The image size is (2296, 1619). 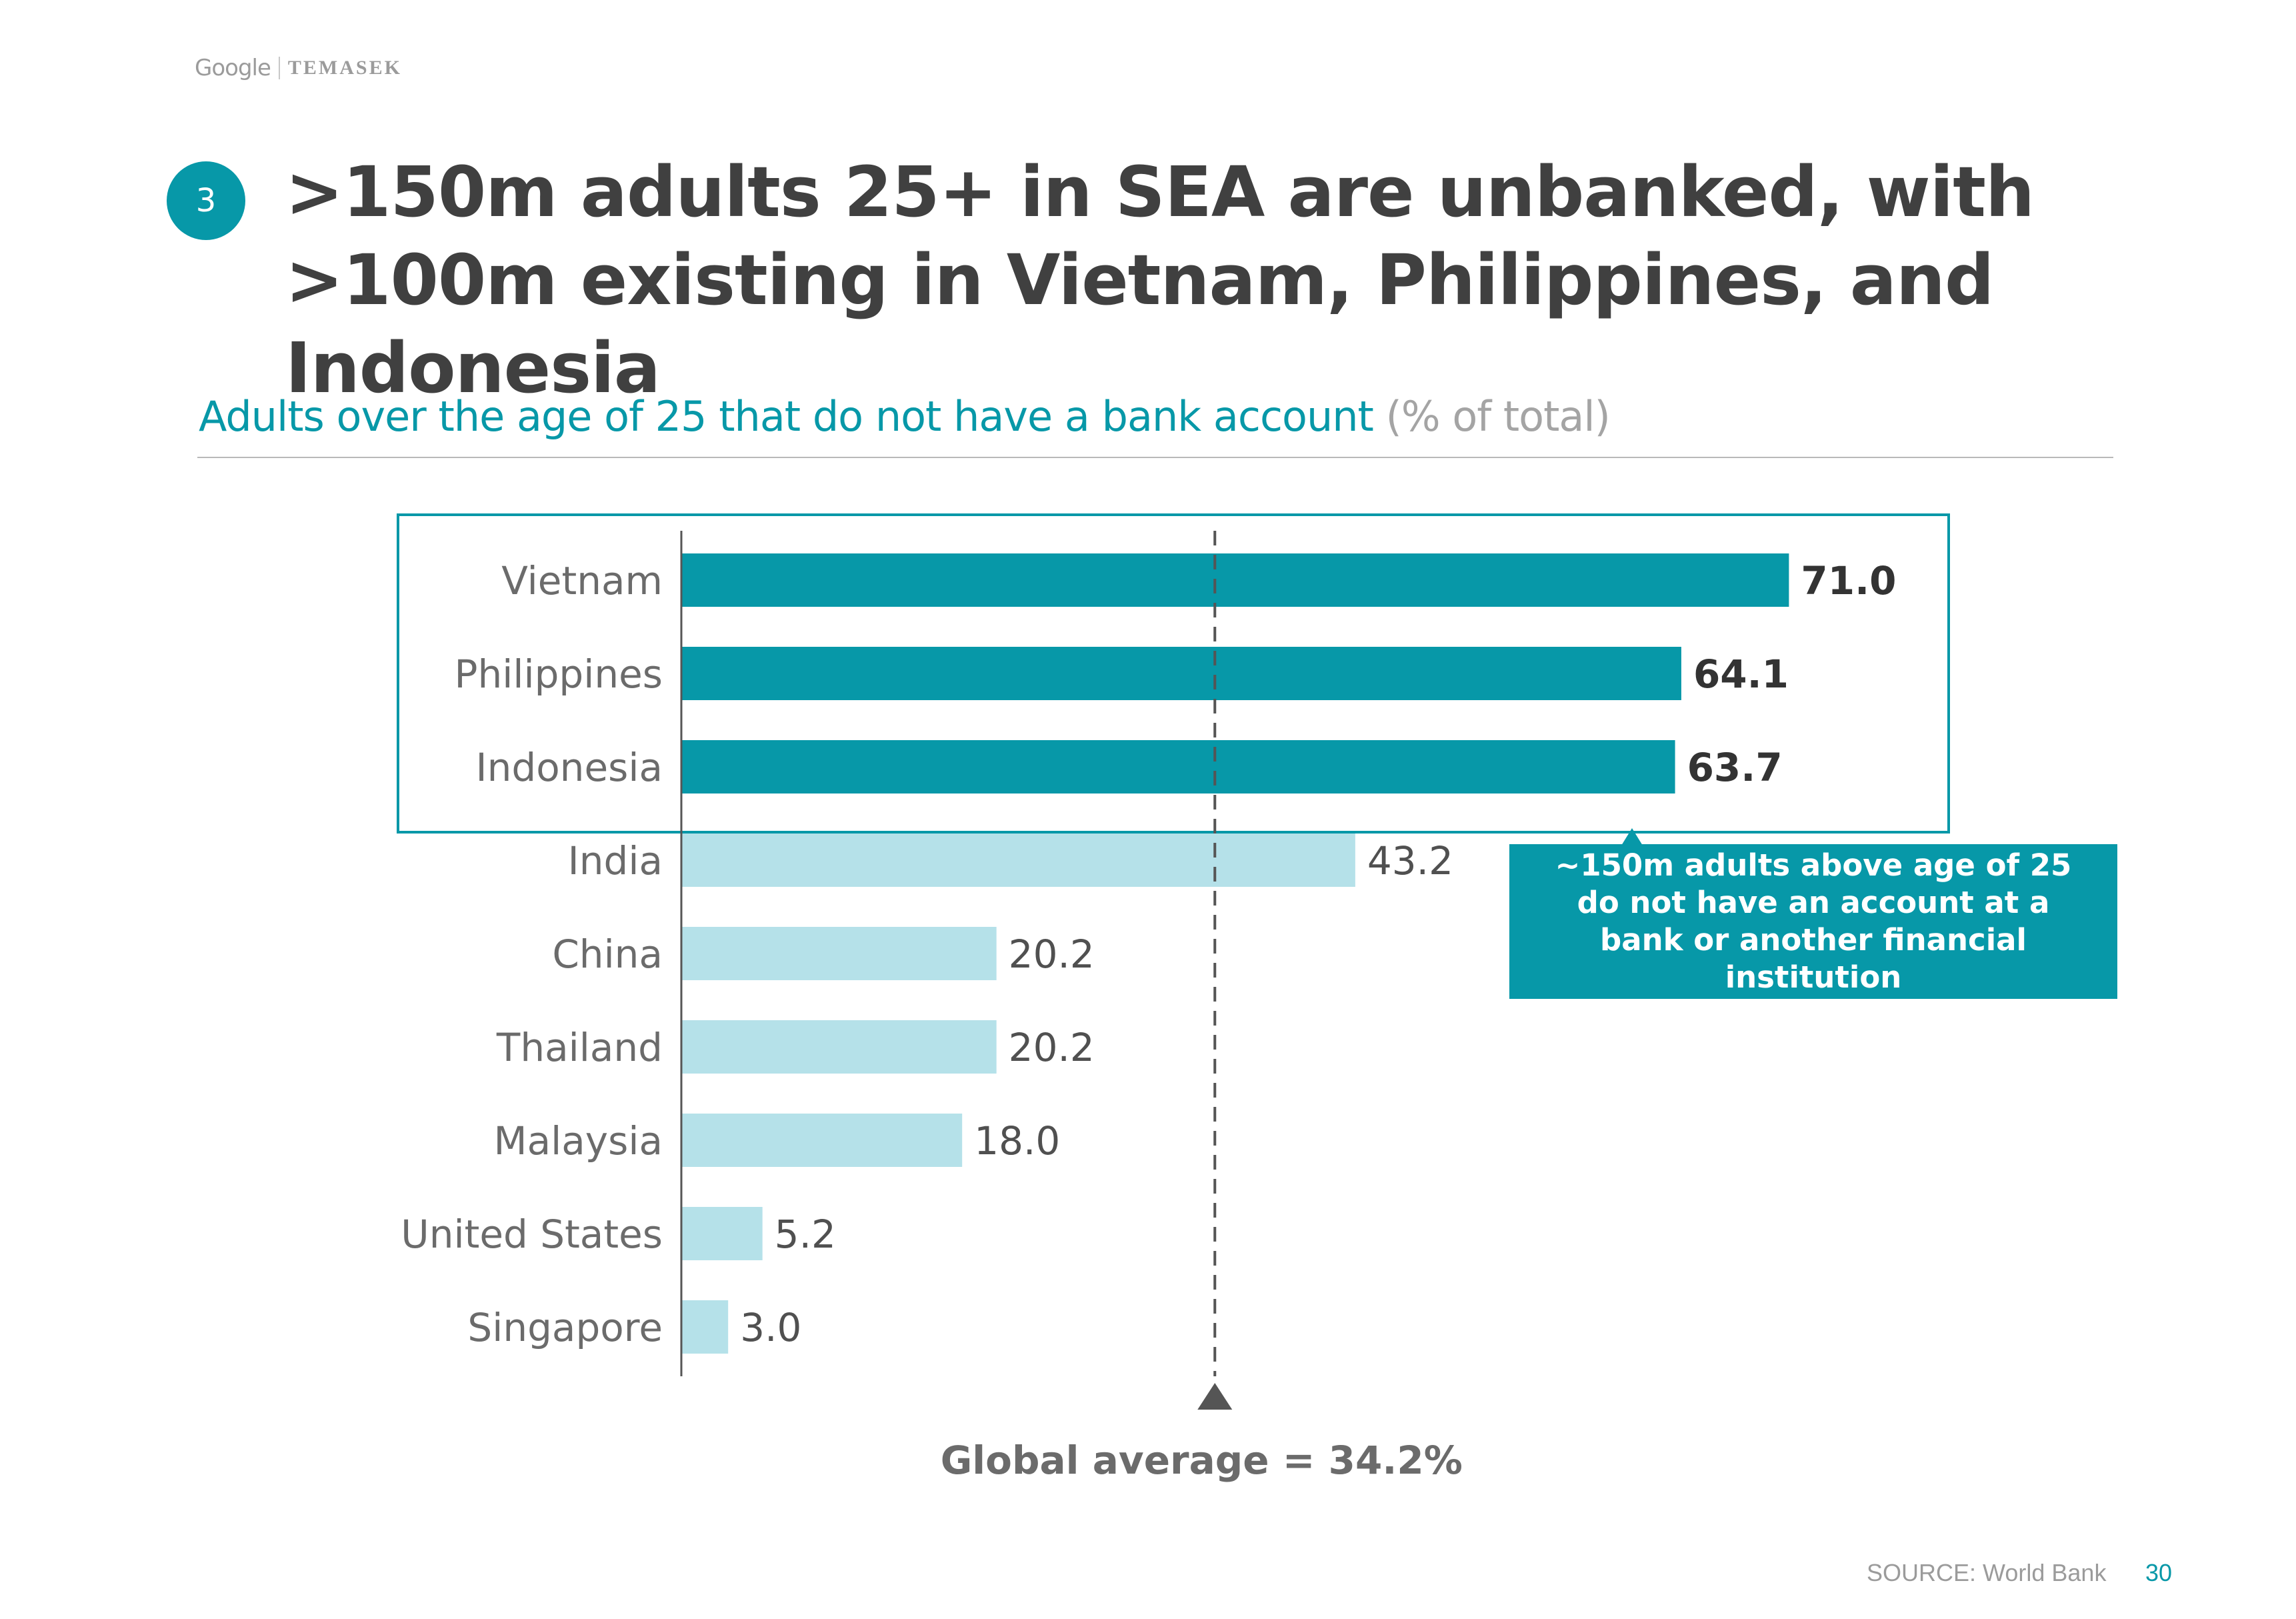 I want to click on bar-thailand, so click(x=839, y=1047).